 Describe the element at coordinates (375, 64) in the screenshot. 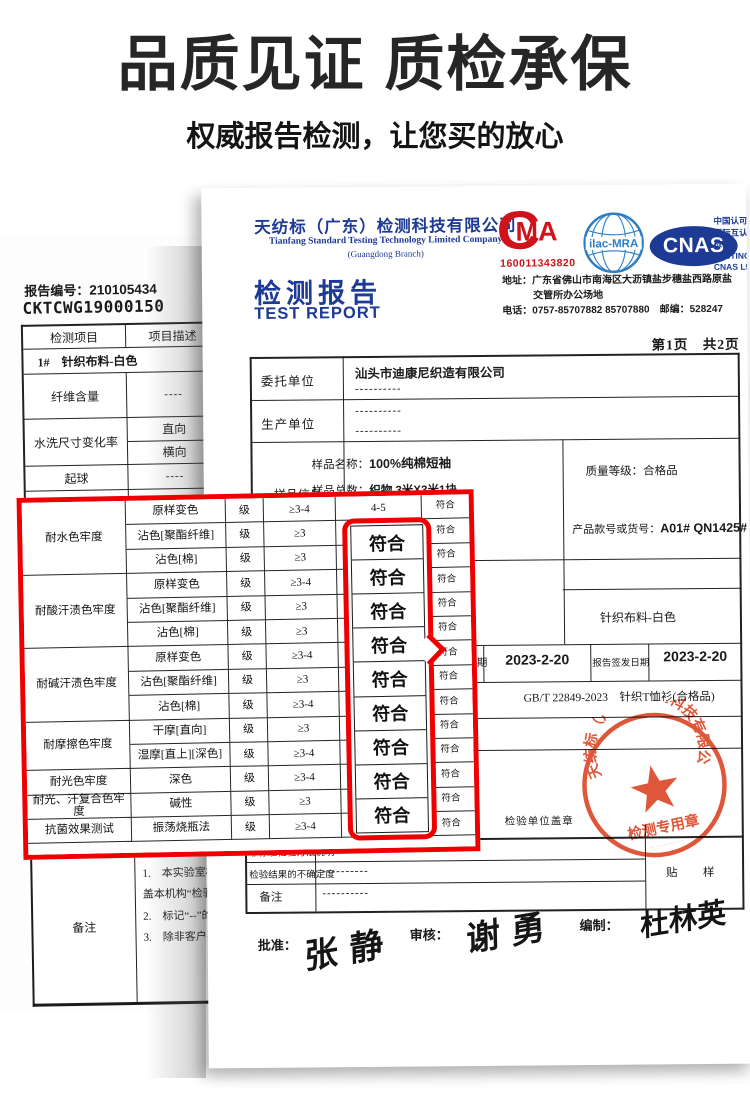

I see `page-title: 品质见证 质检承保` at that location.